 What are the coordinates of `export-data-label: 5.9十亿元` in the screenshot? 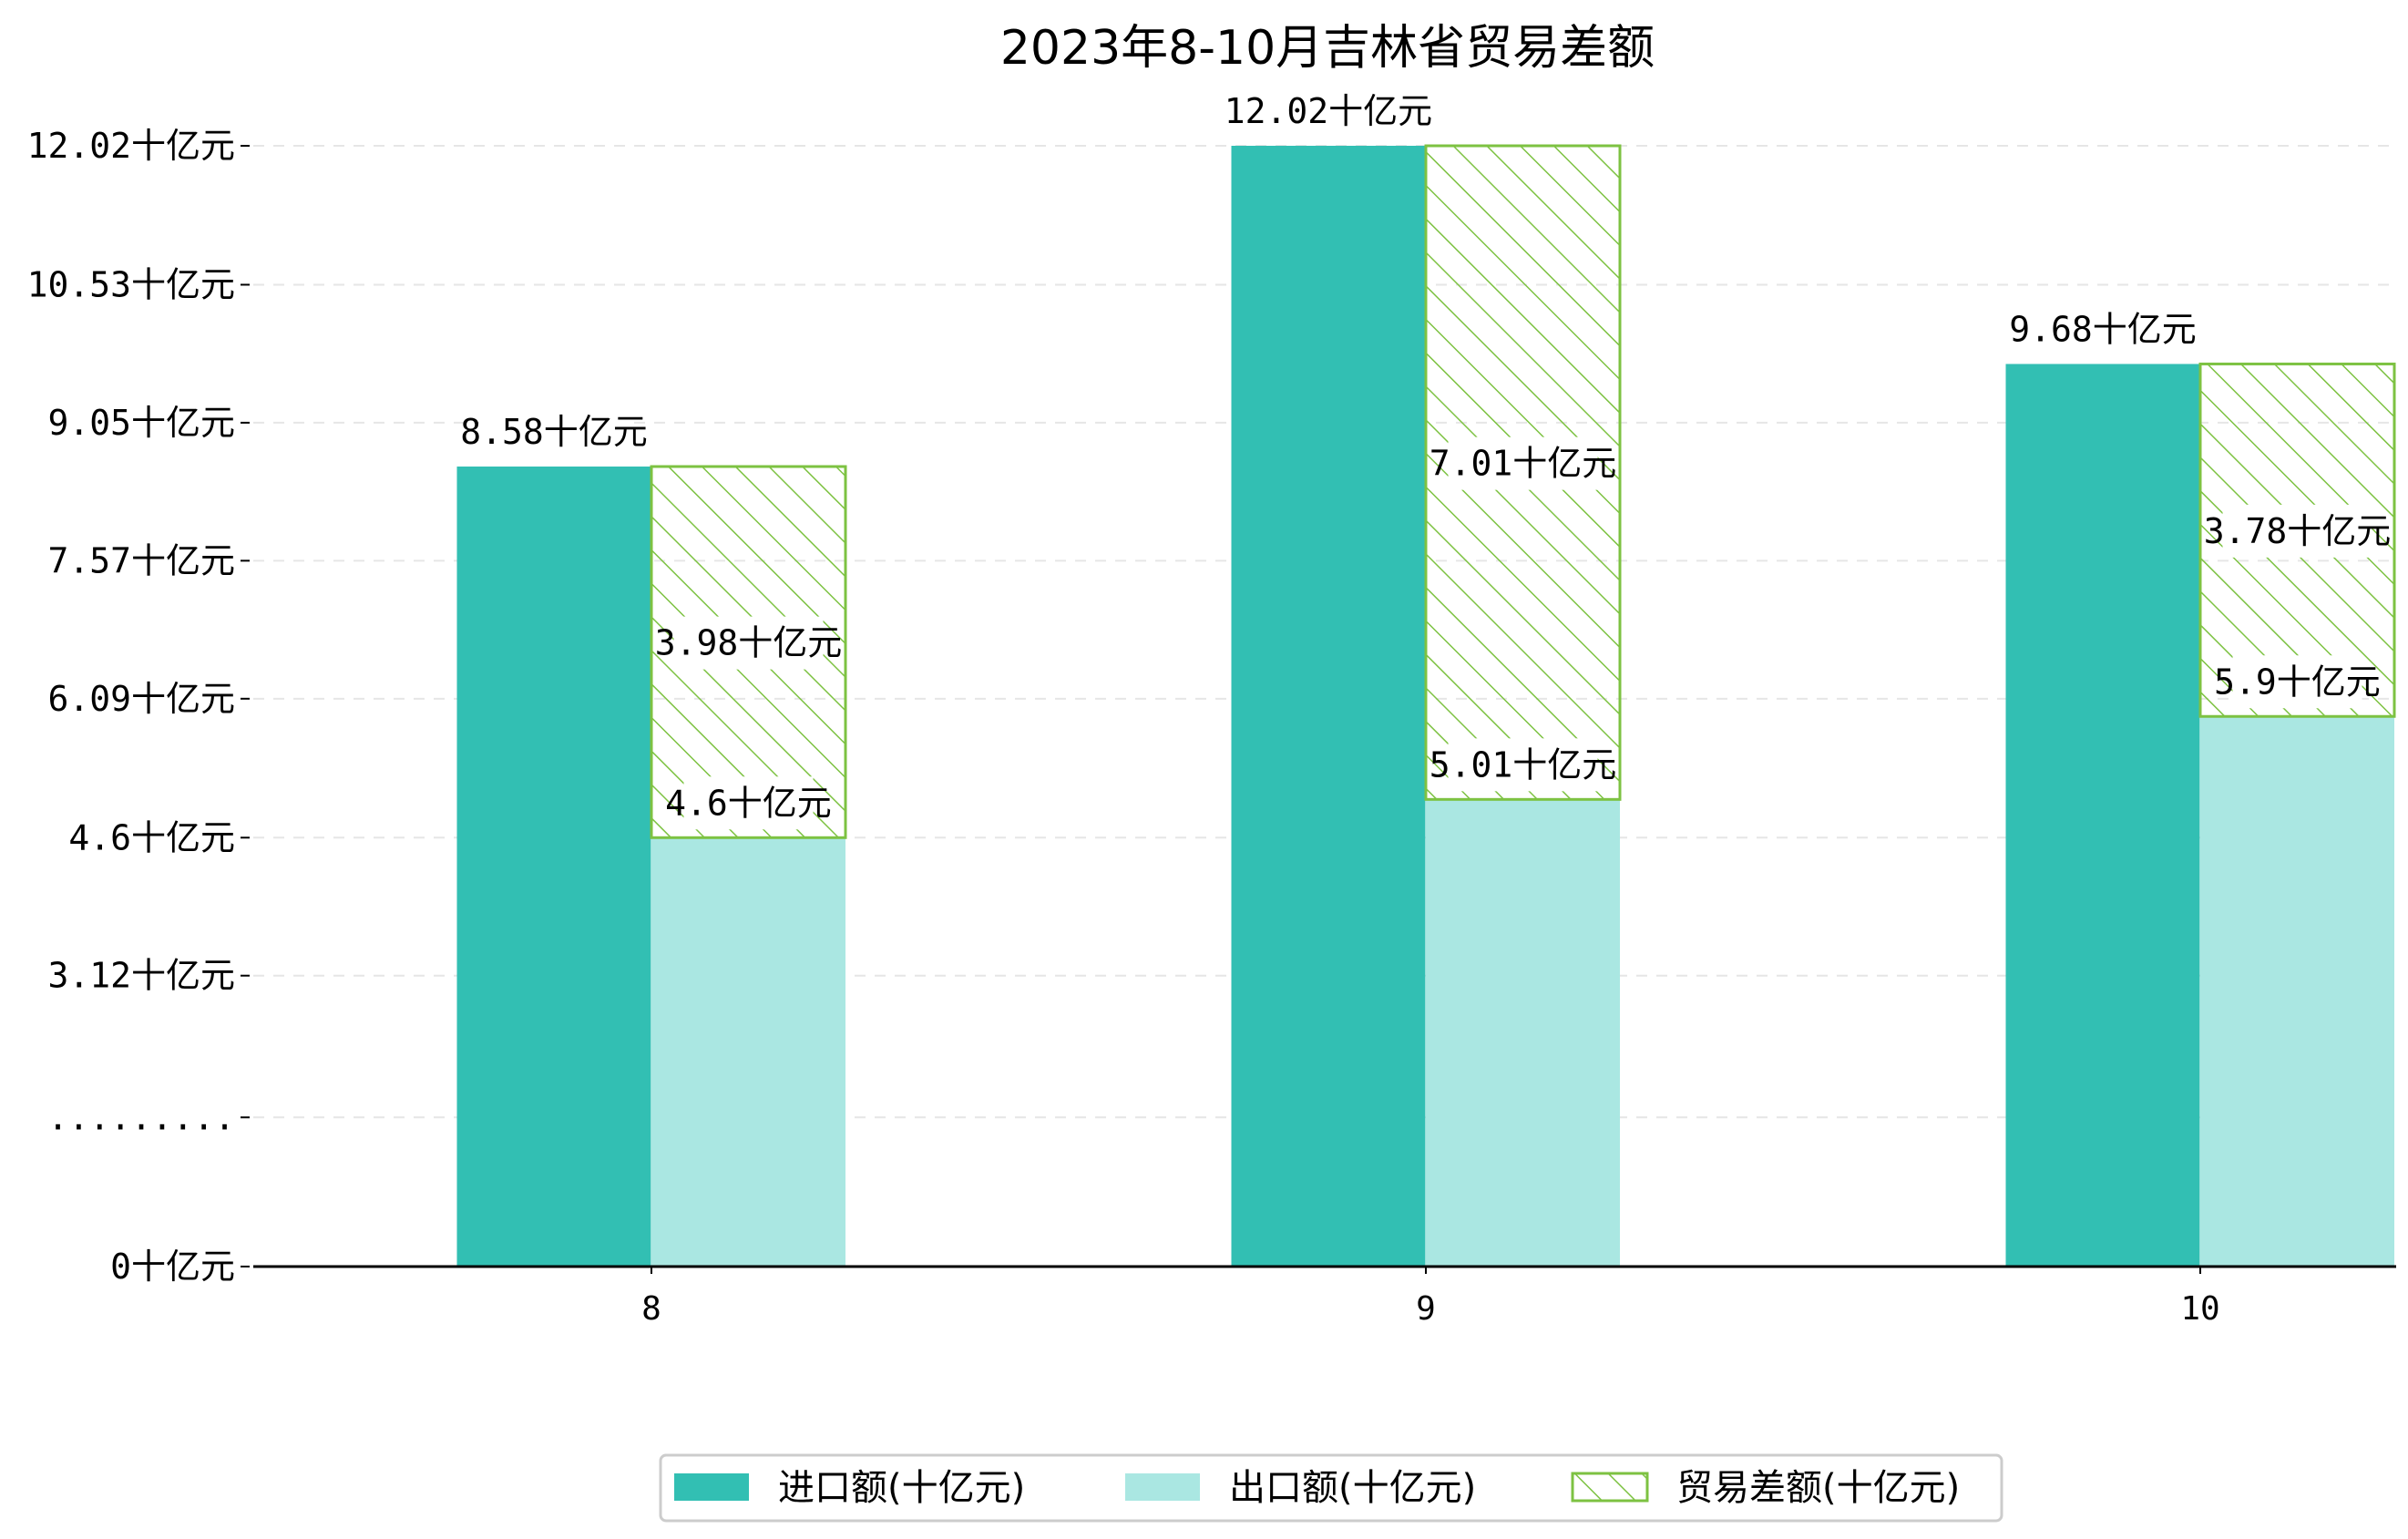 It's located at (2298, 682).